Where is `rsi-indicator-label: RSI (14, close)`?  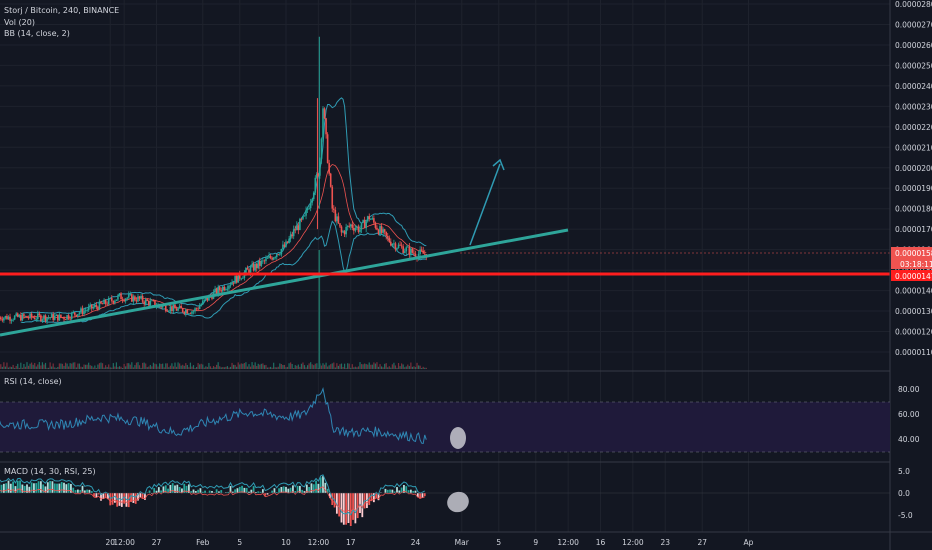
rsi-indicator-label: RSI (14, close) is located at coordinates (33, 381).